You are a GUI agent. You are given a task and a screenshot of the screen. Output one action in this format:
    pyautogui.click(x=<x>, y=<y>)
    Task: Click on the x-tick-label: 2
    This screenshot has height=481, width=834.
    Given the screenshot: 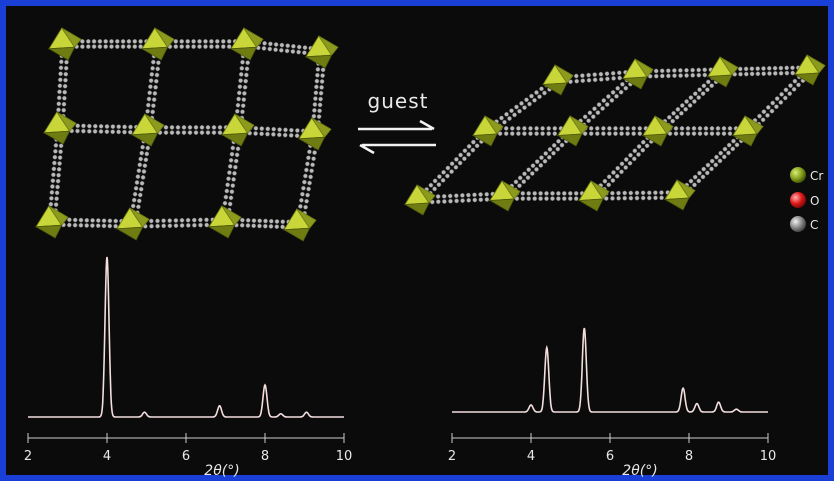 What is the action you would take?
    pyautogui.click(x=28, y=456)
    